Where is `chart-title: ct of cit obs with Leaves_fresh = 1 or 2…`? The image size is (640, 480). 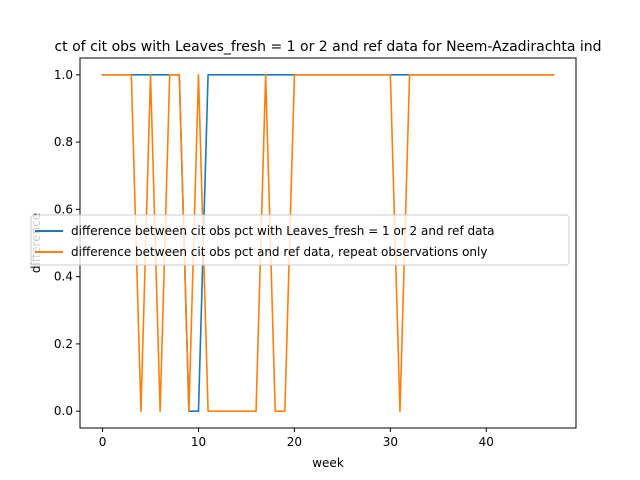
chart-title: ct of cit obs with Leaves_fresh = 1 or 2… is located at coordinates (327, 47).